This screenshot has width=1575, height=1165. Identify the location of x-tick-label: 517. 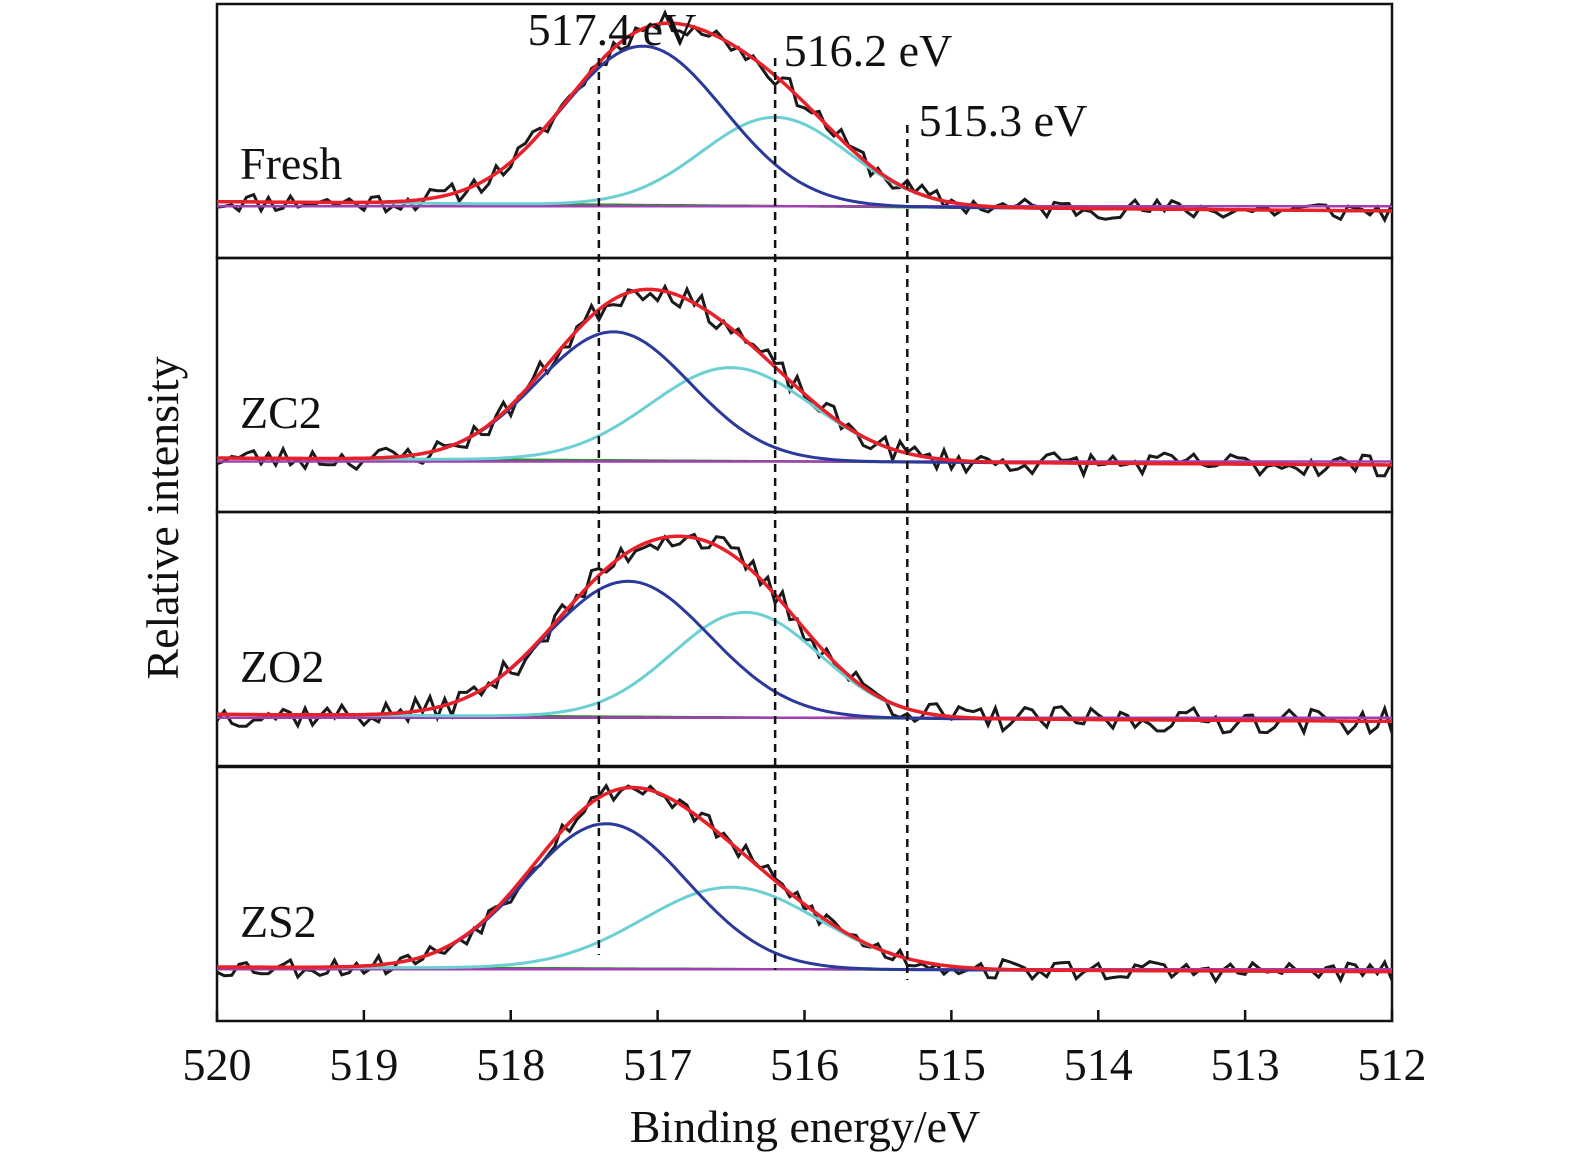
(657, 1064).